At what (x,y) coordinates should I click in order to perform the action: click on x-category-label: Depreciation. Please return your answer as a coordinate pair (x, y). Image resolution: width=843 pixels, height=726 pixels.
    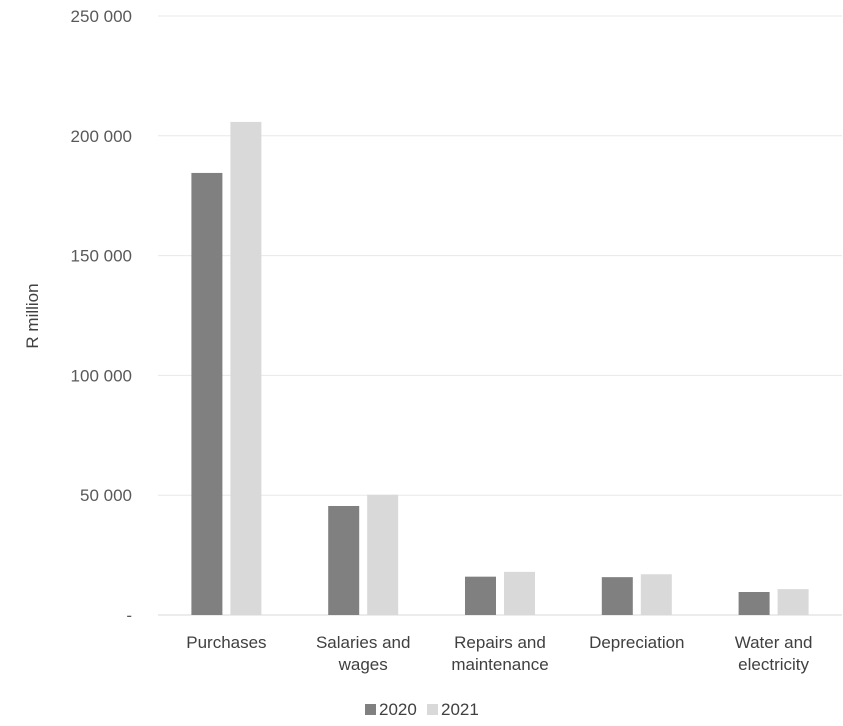
    Looking at the image, I should click on (636, 642).